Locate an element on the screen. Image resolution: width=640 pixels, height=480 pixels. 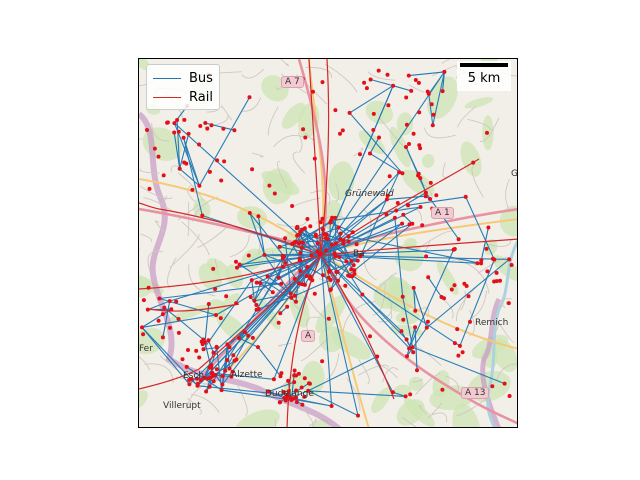
place-label-g: G is located at coordinates (514, 174).